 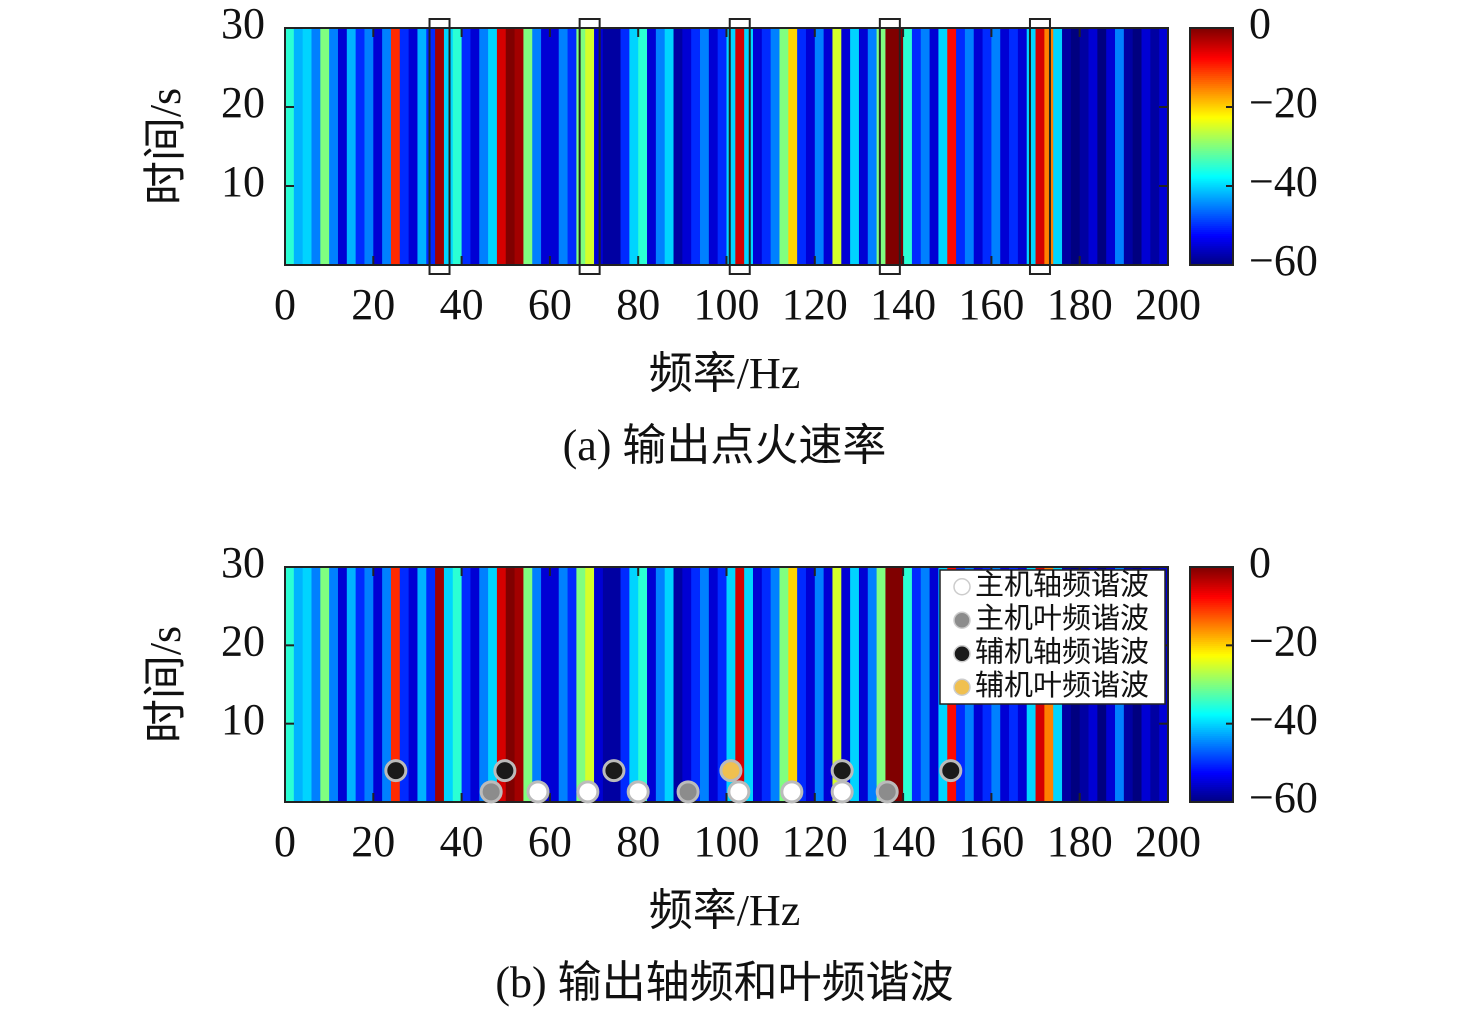 What do you see at coordinates (1062, 651) in the screenshot?
I see `legend-label: 辅机轴频谐波` at bounding box center [1062, 651].